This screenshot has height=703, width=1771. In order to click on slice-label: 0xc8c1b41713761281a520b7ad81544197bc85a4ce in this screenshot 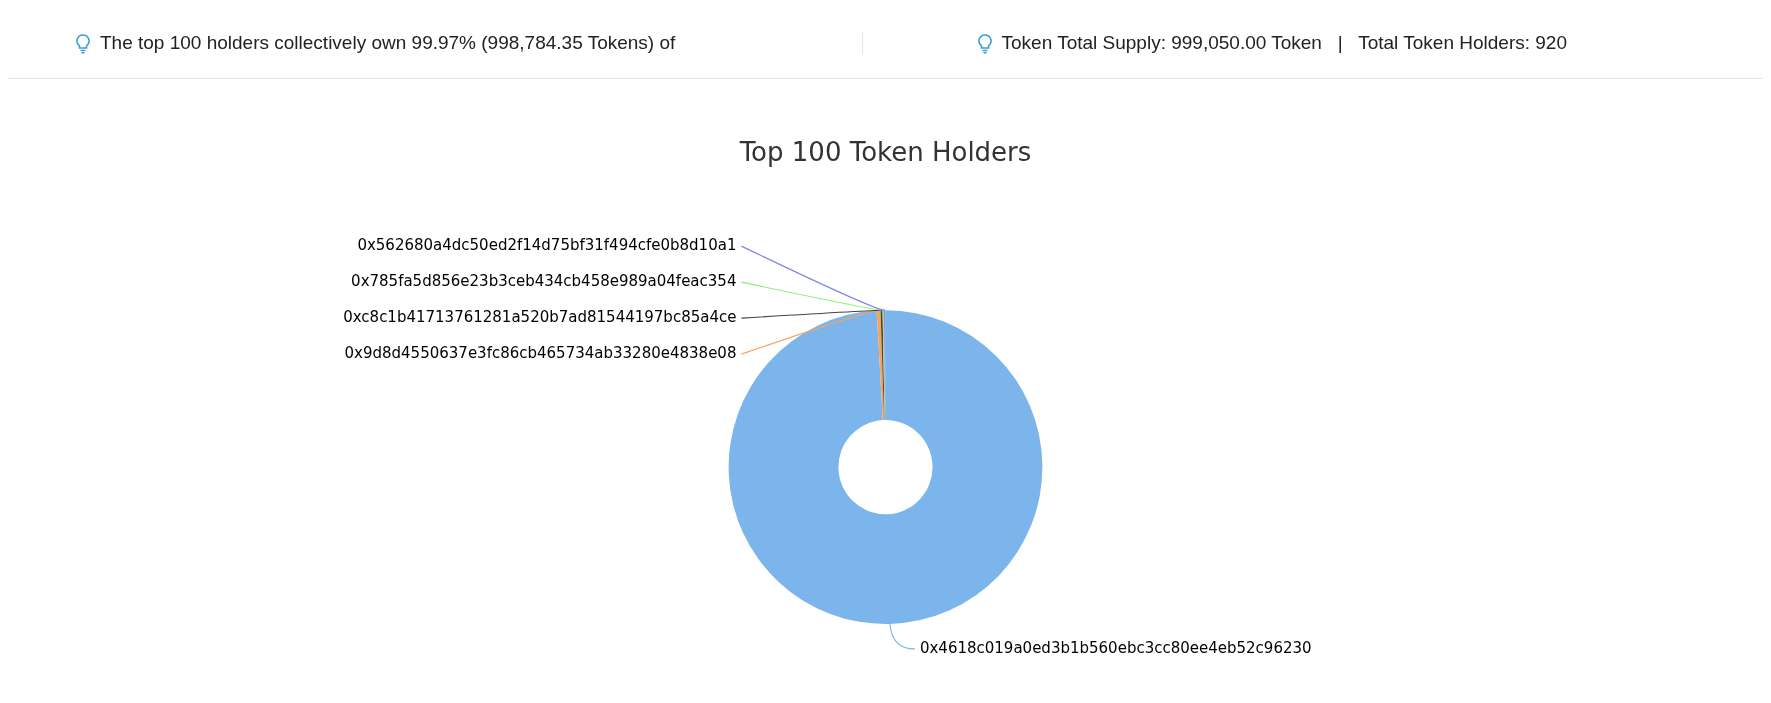, I will do `click(540, 317)`.